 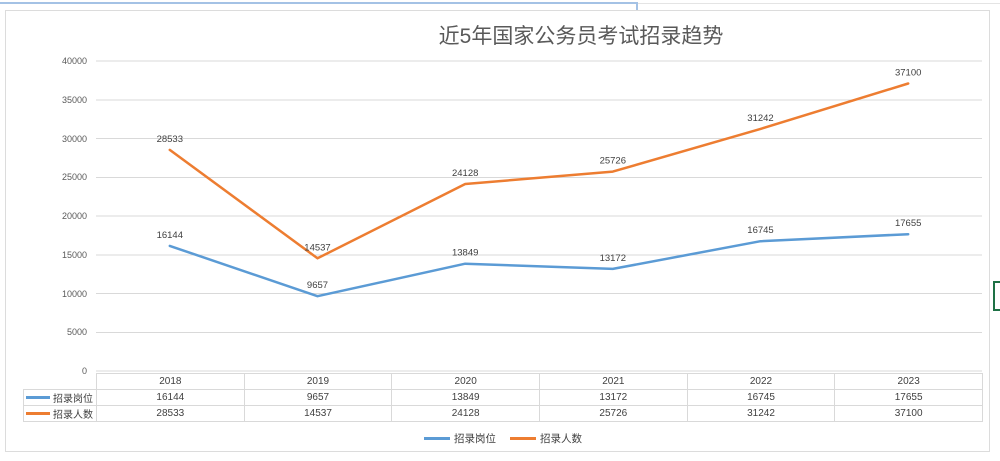 What do you see at coordinates (73, 399) in the screenshot?
I see `series-name: 招录岗位` at bounding box center [73, 399].